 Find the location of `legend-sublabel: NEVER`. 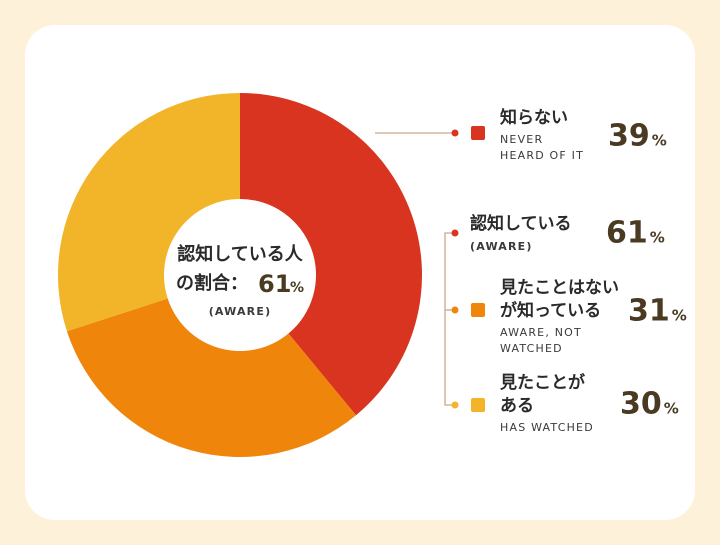

legend-sublabel: NEVER is located at coordinates (521, 139).